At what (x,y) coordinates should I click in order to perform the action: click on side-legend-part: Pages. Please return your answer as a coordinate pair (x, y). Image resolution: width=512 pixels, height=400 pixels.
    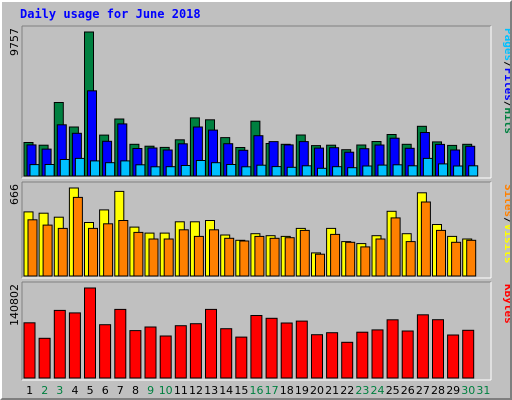
    Looking at the image, I should click on (506, 44).